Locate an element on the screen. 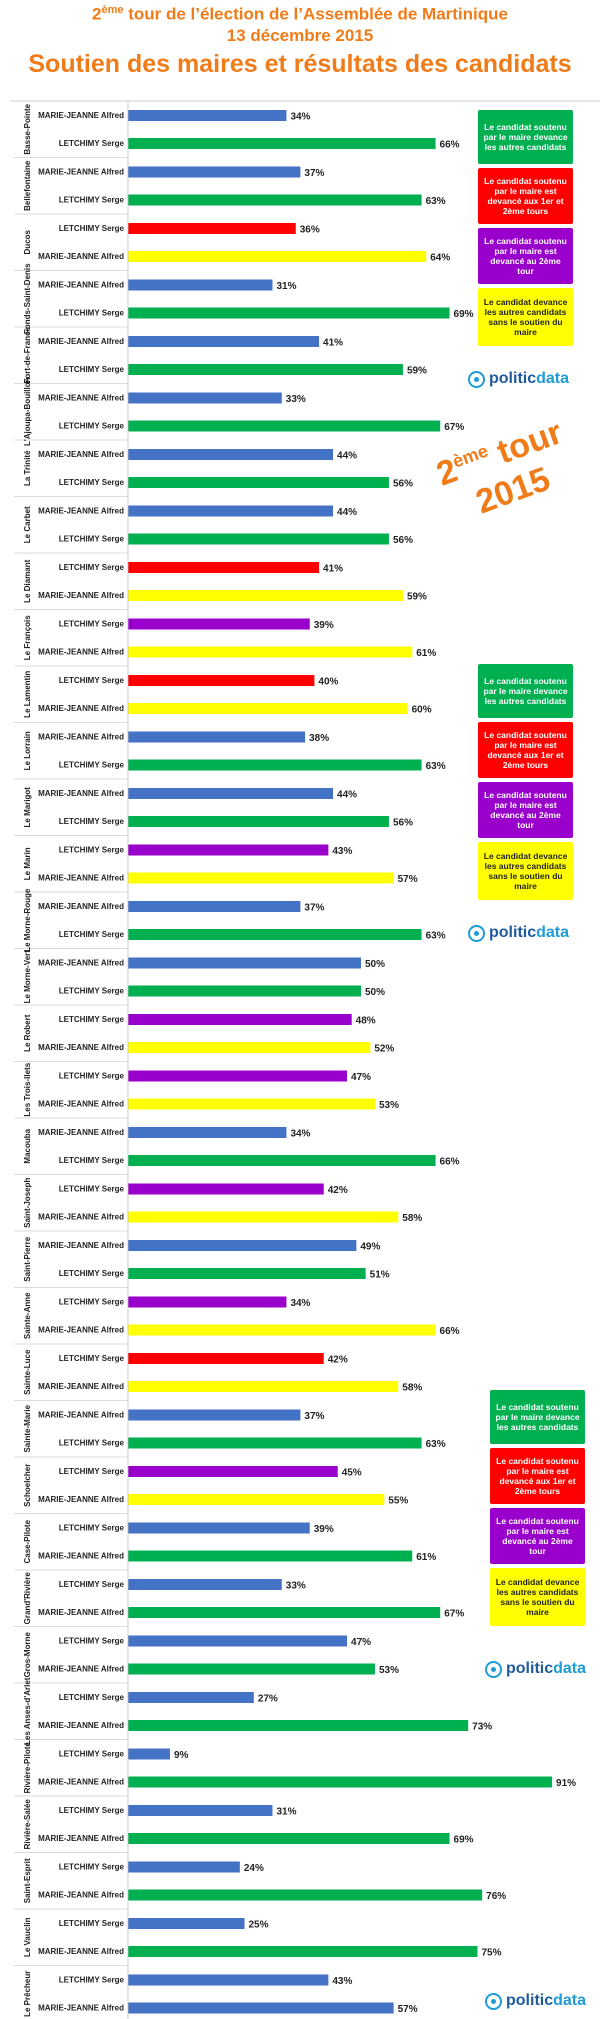 This screenshot has height=2019, width=600. value-label: 25% is located at coordinates (259, 1925).